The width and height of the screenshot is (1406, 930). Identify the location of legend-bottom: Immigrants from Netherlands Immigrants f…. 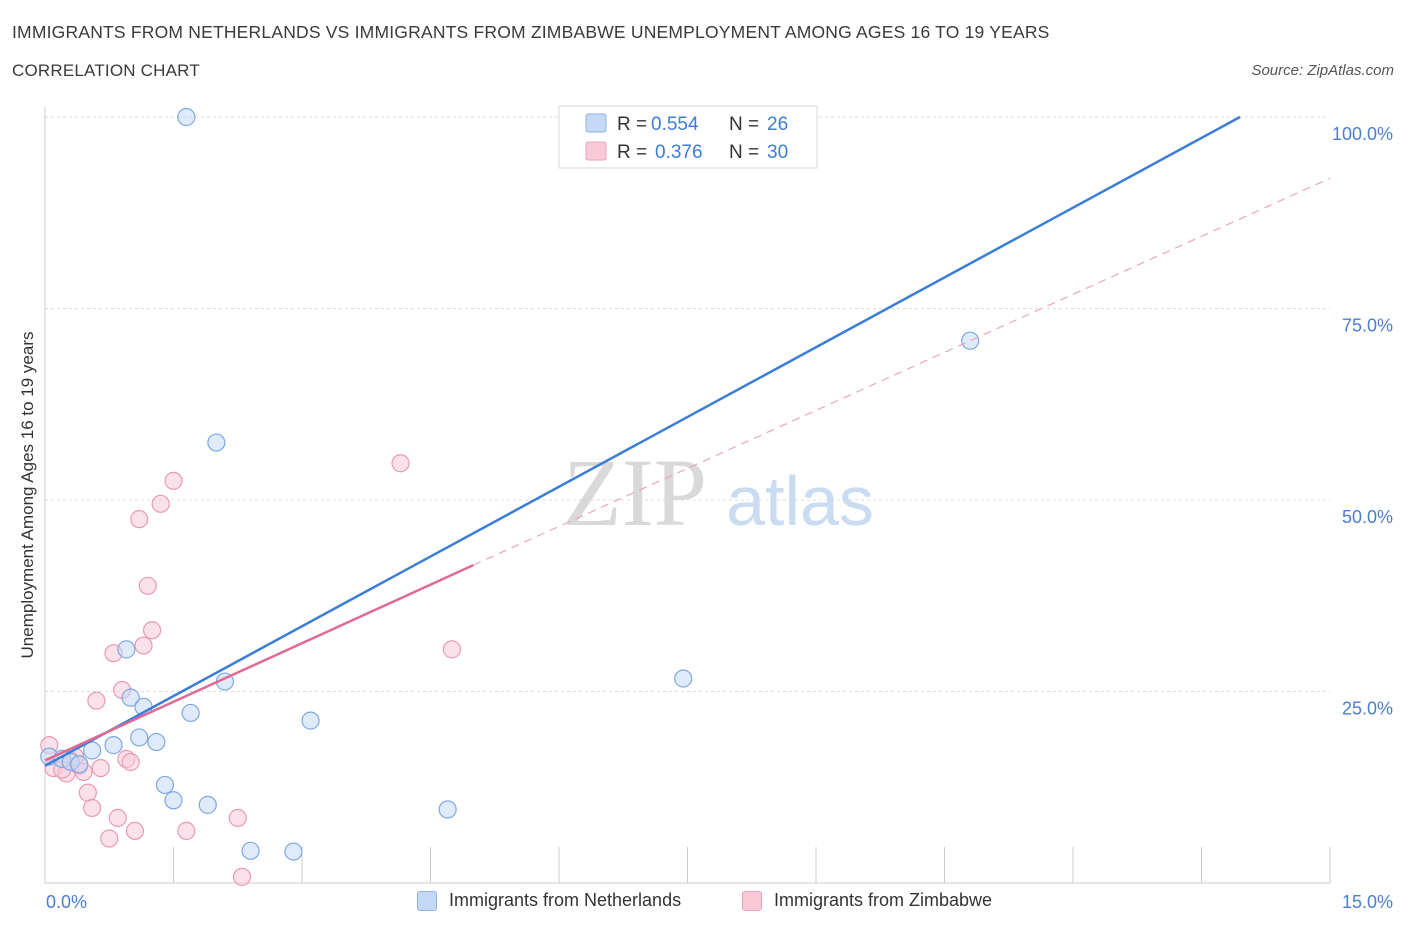
(703, 903).